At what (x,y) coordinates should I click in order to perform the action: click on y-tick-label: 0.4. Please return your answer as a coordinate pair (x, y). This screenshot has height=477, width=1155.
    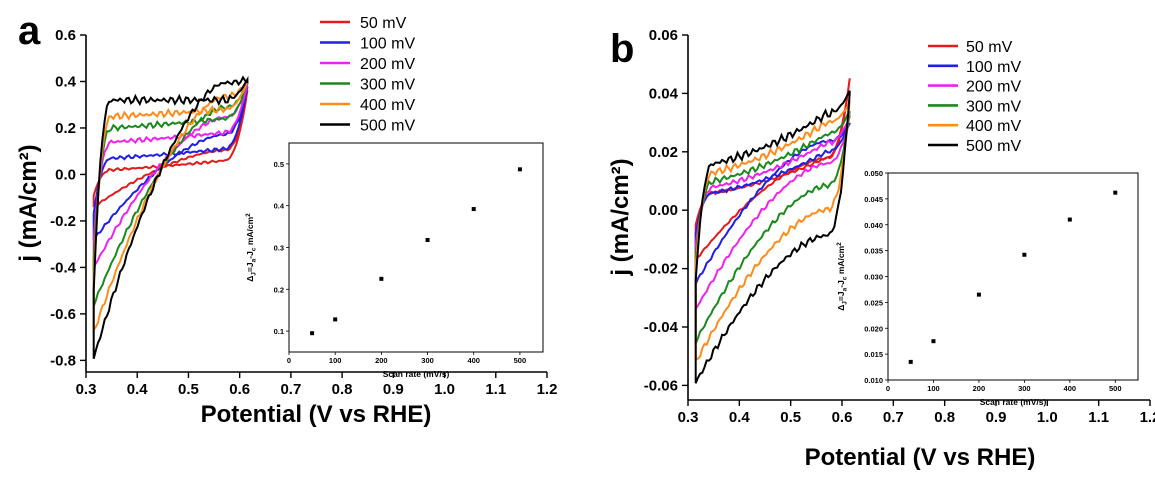
    Looking at the image, I should click on (66, 81).